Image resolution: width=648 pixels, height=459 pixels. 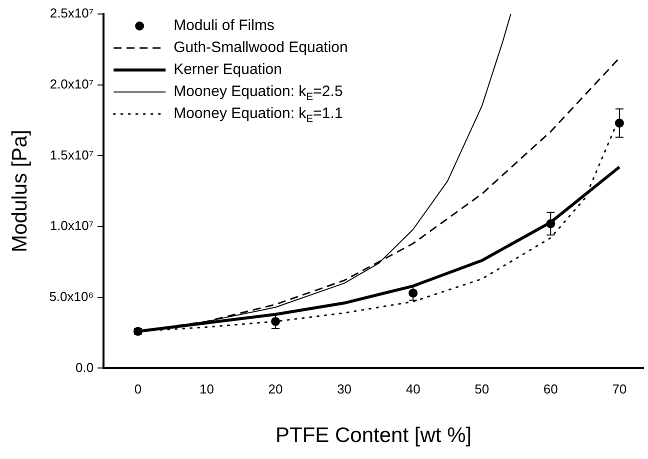 I want to click on y-tick-label: 1.0x10⁷, so click(x=72, y=226).